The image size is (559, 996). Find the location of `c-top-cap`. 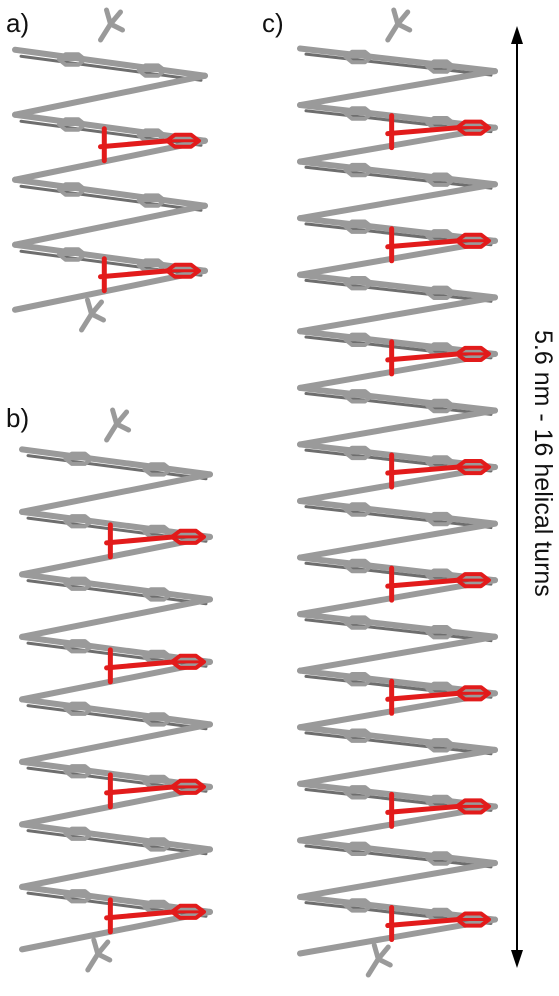

c-top-cap is located at coordinates (399, 25).